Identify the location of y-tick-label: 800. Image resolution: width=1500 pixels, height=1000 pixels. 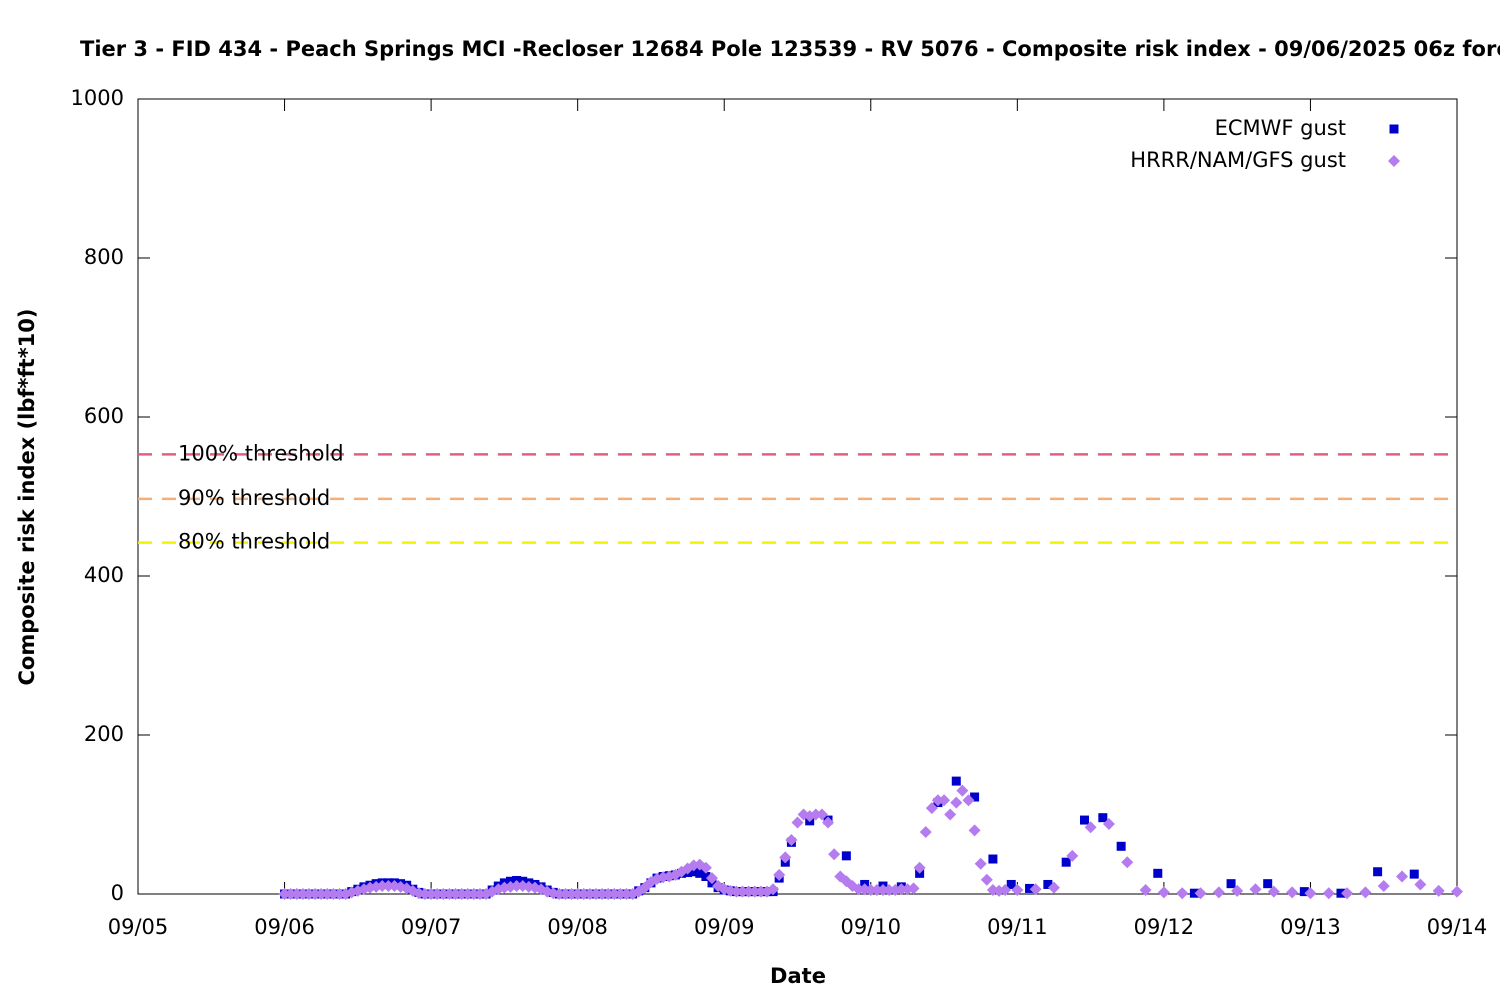
(104, 257).